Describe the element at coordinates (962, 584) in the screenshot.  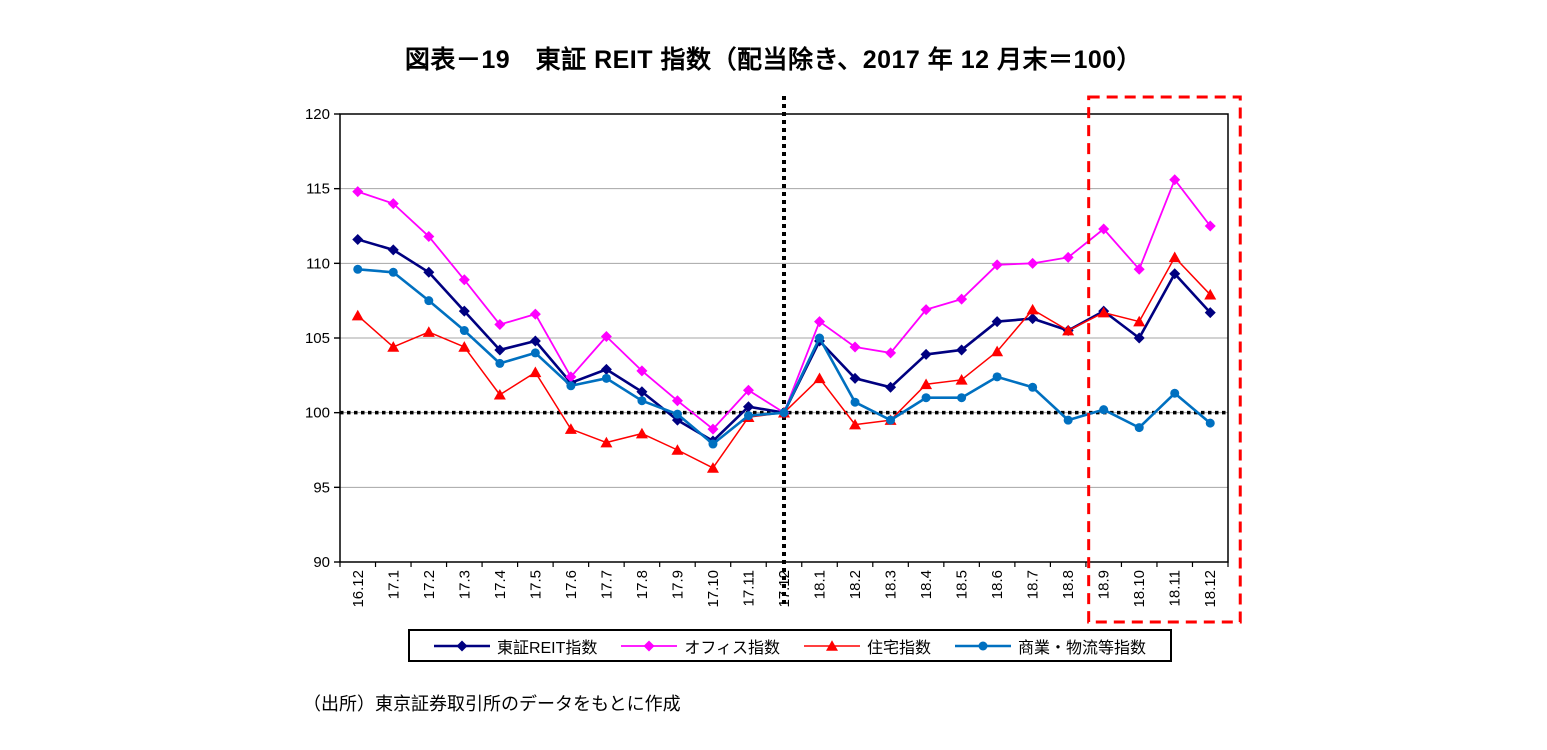
I see `x-tick-label: 18.5` at that location.